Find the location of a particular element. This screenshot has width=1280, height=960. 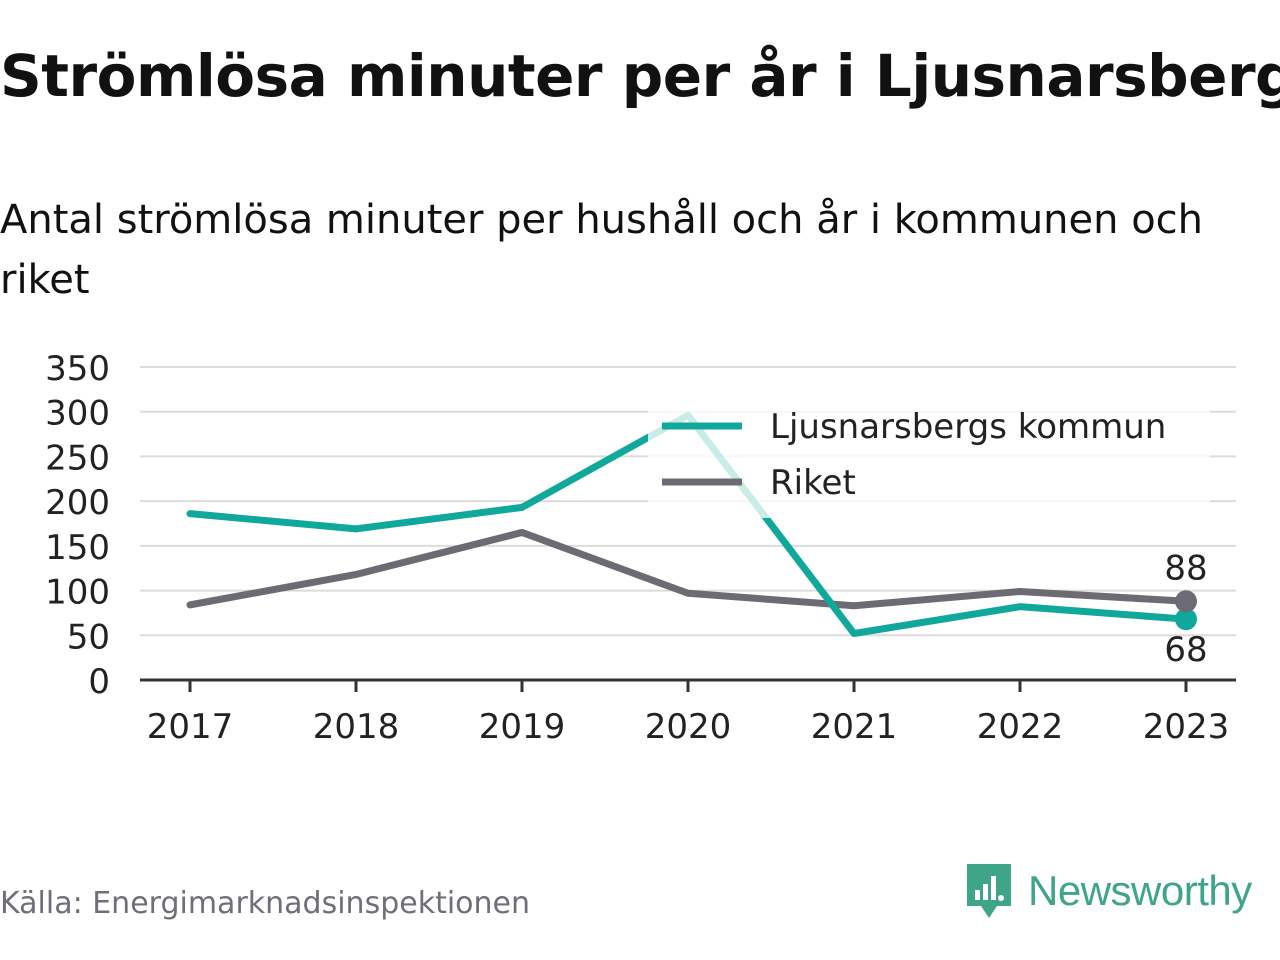

source-note: Källa: Energimarknadsinspektionen is located at coordinates (265, 903).